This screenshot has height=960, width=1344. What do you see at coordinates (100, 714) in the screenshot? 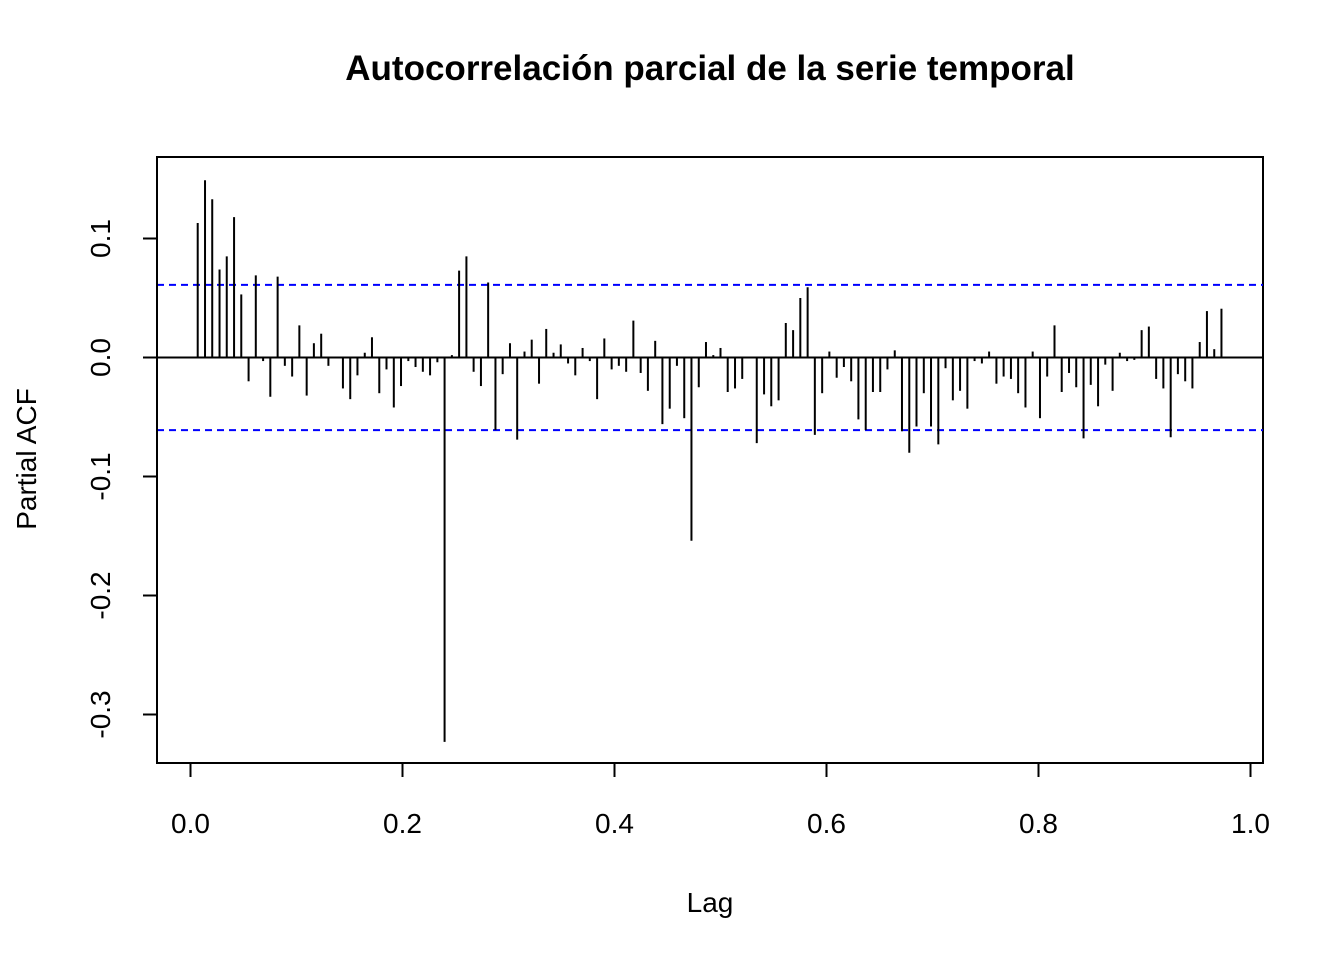
I see `y-tick-label: -0.3` at bounding box center [100, 714].